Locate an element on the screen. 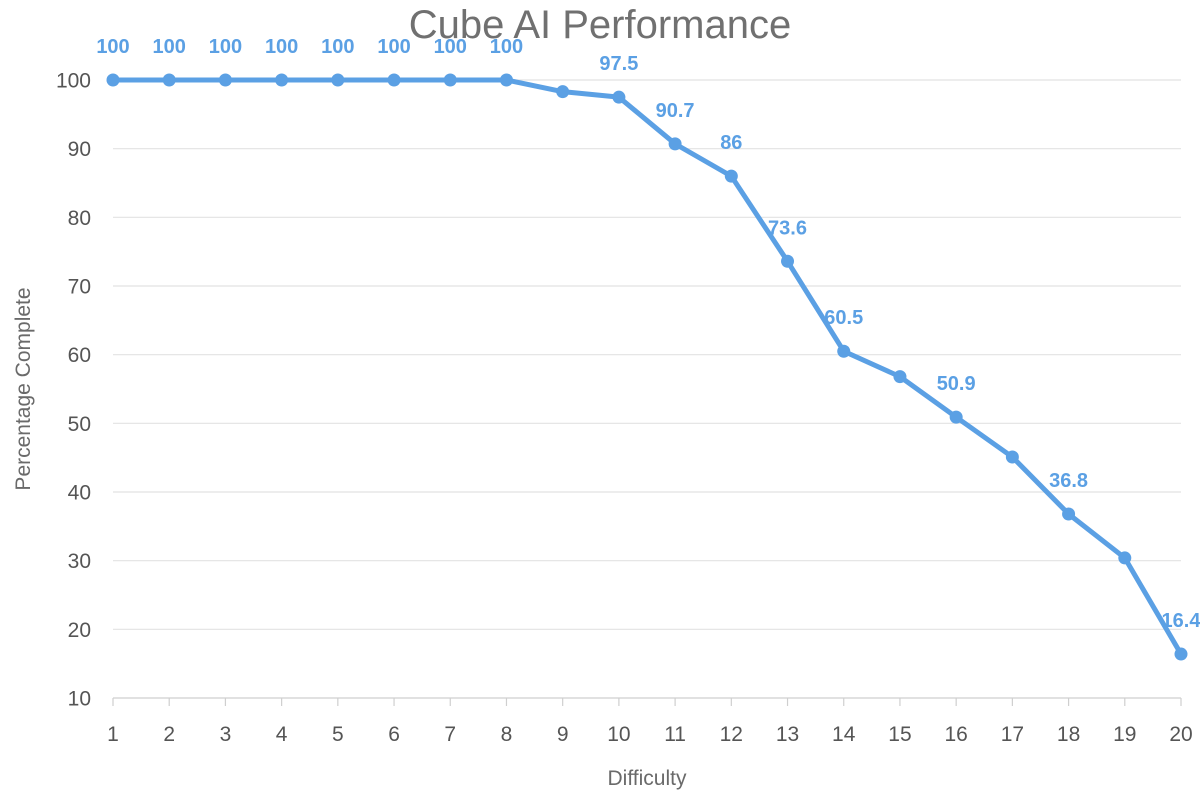  x-tick-label: 7 is located at coordinates (450, 734).